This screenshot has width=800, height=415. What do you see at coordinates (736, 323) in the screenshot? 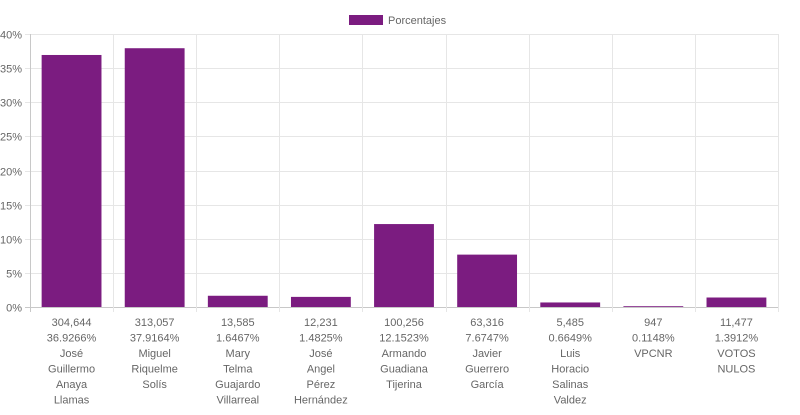
I see `x-tick-line: 11,477` at bounding box center [736, 323].